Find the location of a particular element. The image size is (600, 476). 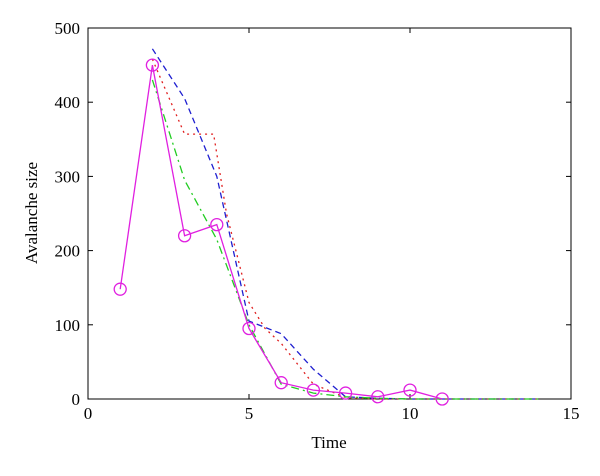

x-axis-label: Time is located at coordinates (328, 442).